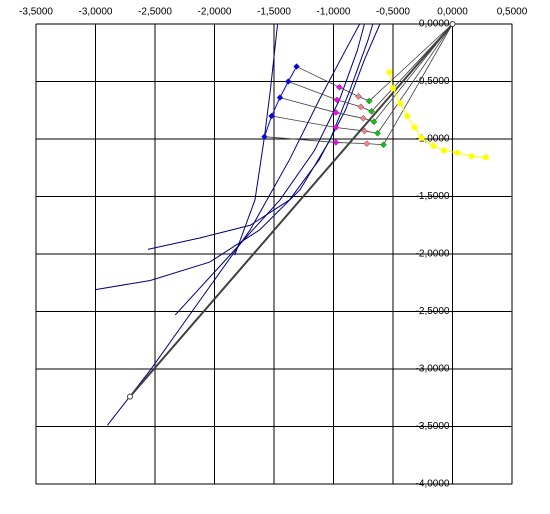  I want to click on y-tick-label: -3,0000, so click(433, 369).